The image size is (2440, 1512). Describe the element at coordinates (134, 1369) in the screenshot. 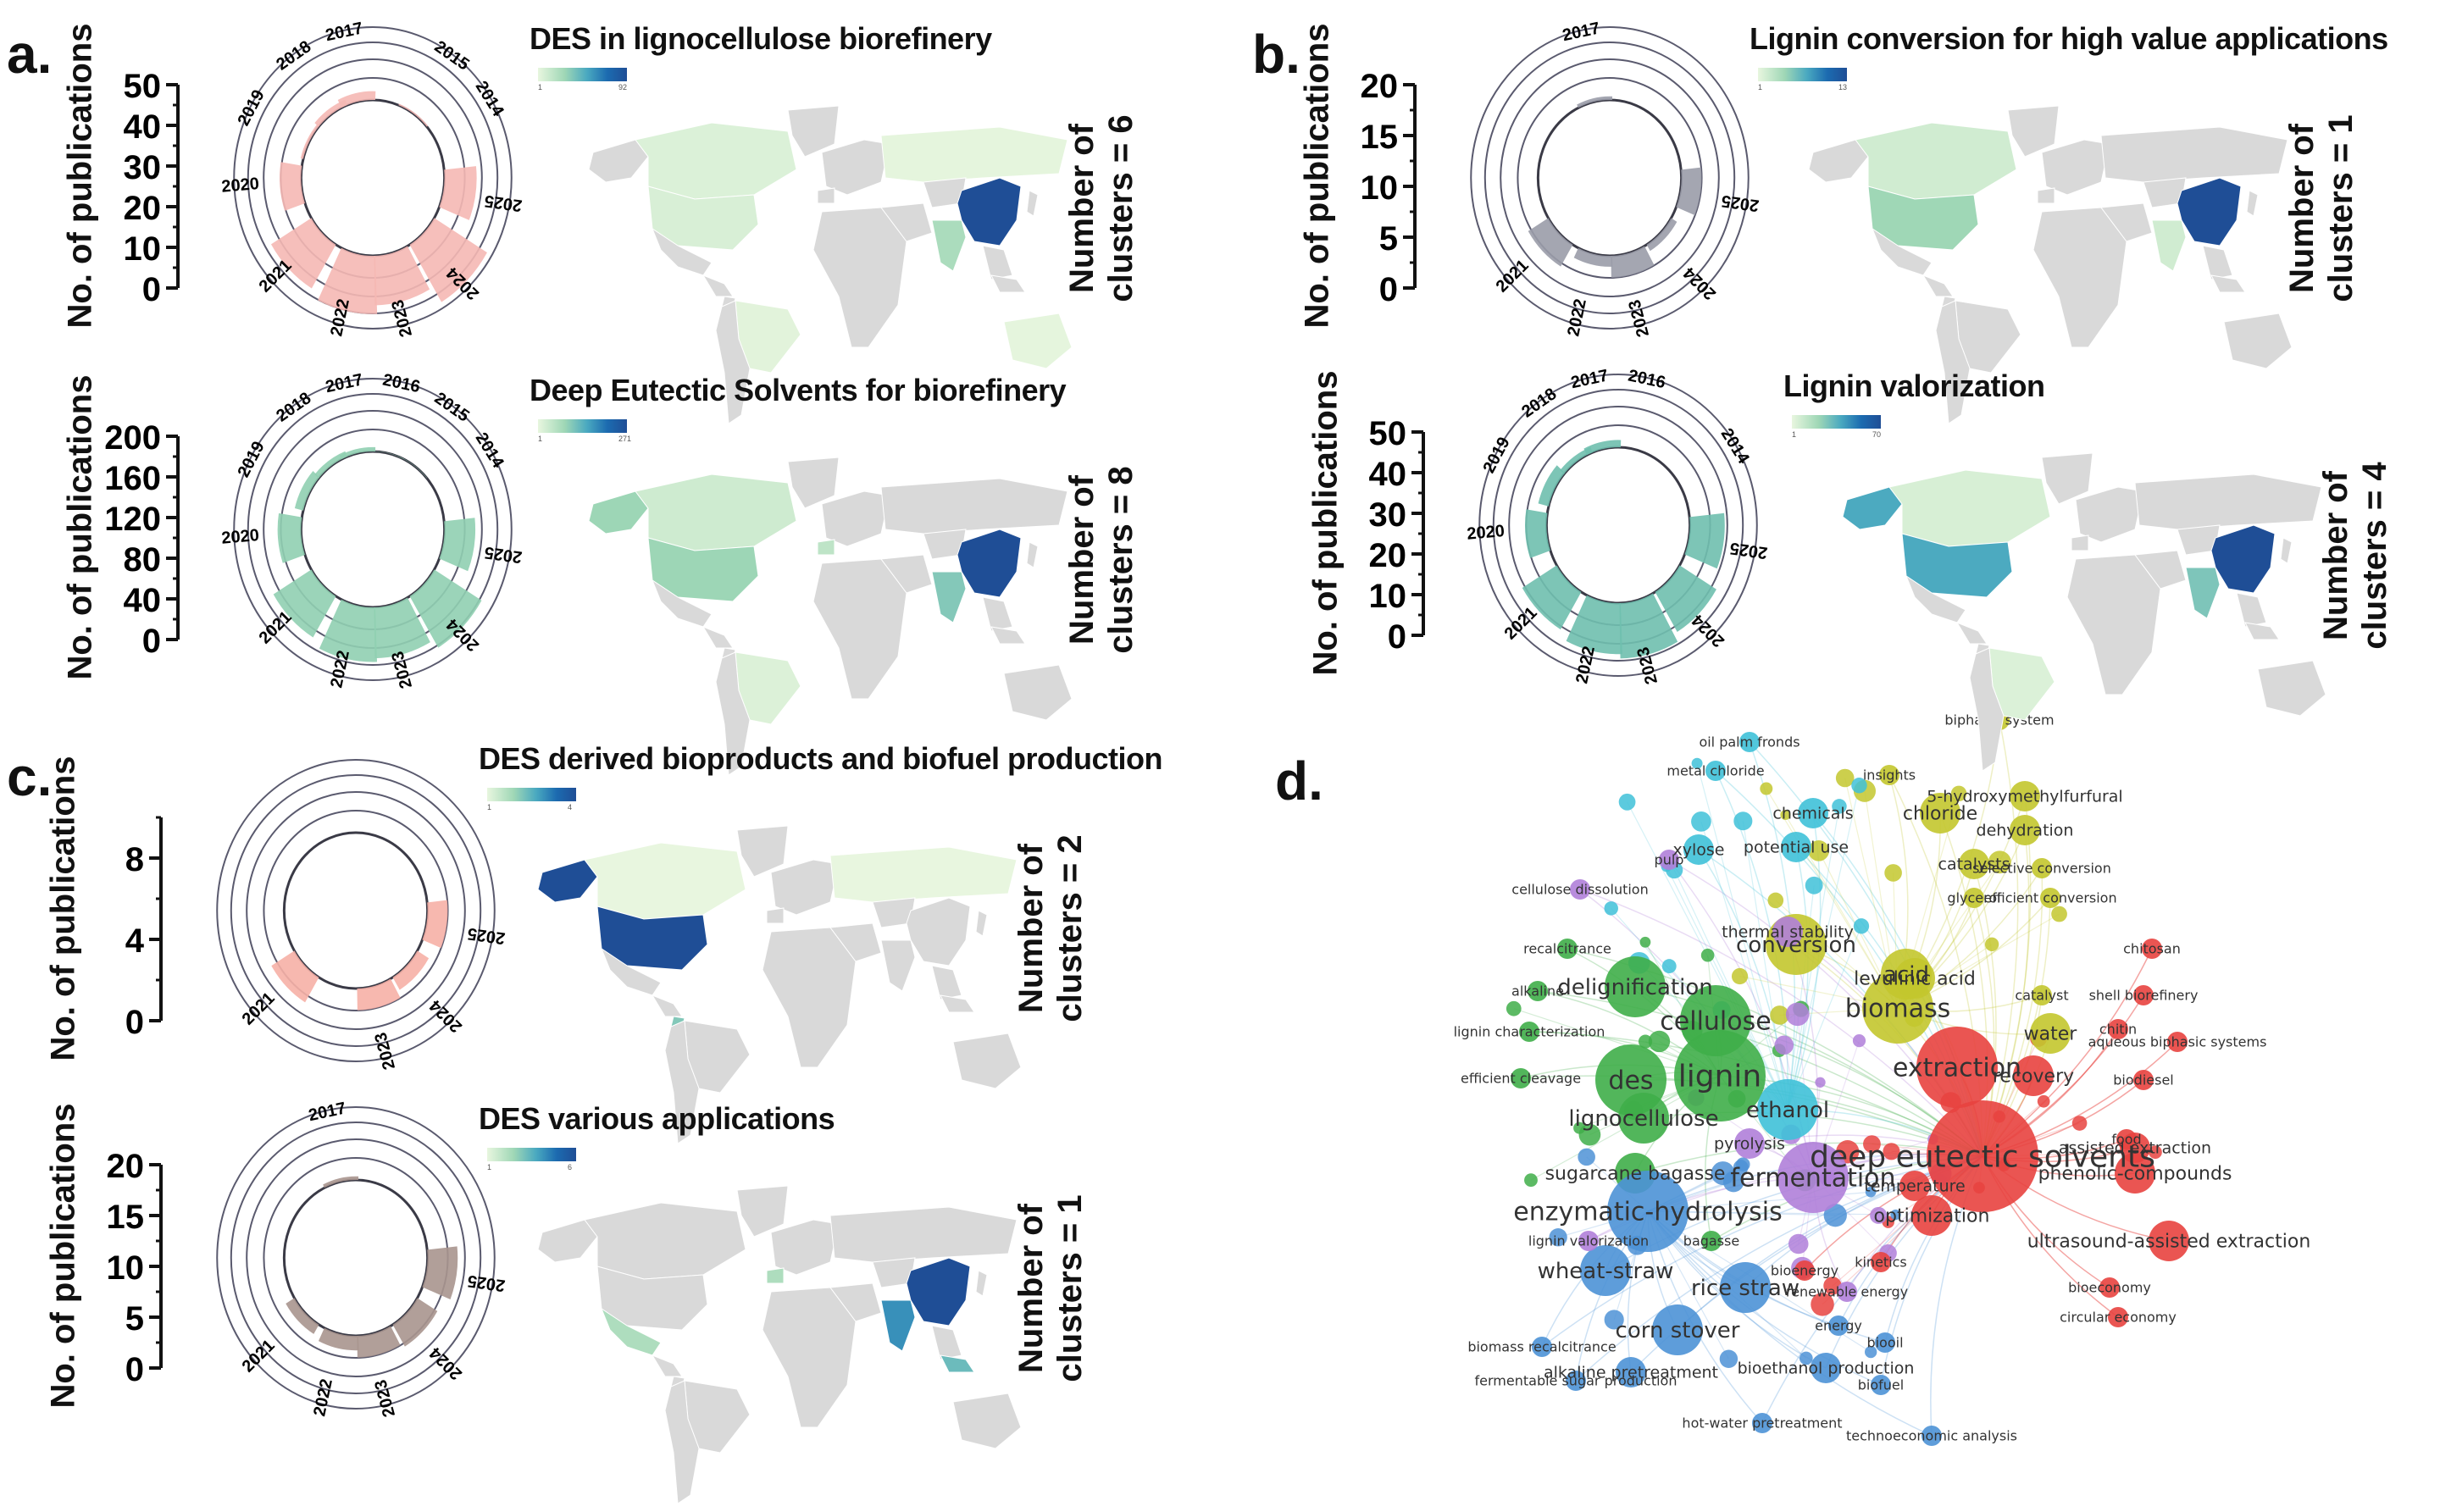

I see `y-tick-label: 0` at that location.